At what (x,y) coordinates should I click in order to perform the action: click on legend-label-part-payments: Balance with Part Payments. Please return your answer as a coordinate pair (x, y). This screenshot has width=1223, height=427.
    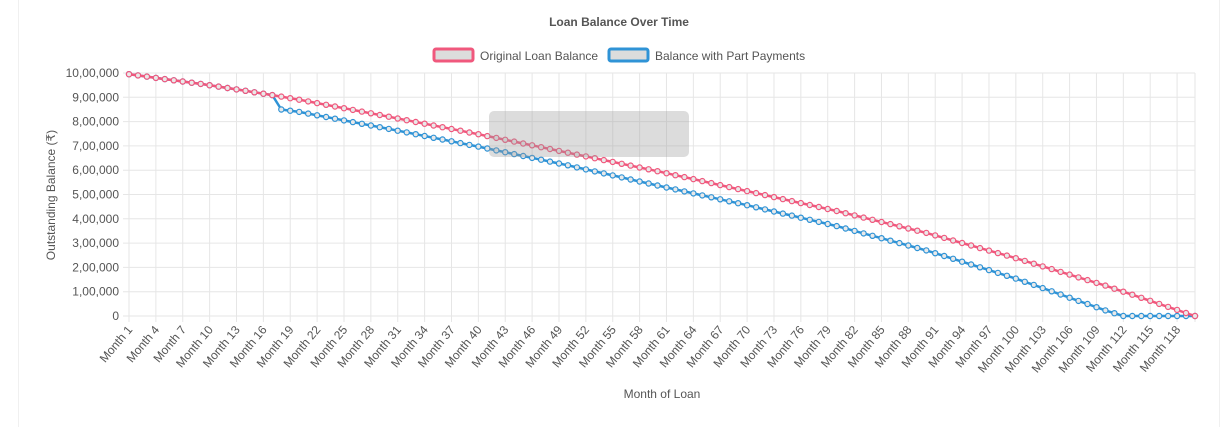
    Looking at the image, I should click on (730, 56).